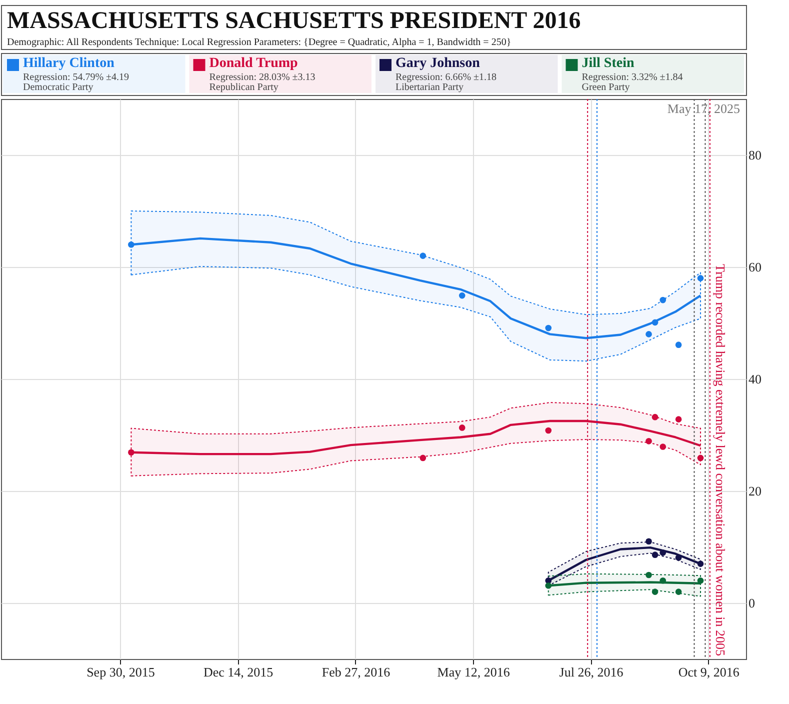 The image size is (789, 704). Describe the element at coordinates (259, 42) in the screenshot. I see `chart-subtitle: Demographic: All Respondents Technique: Local Regression Parameters: {Degree = Quadratic, Alpha = 1, Bandwidth = 250}` at that location.